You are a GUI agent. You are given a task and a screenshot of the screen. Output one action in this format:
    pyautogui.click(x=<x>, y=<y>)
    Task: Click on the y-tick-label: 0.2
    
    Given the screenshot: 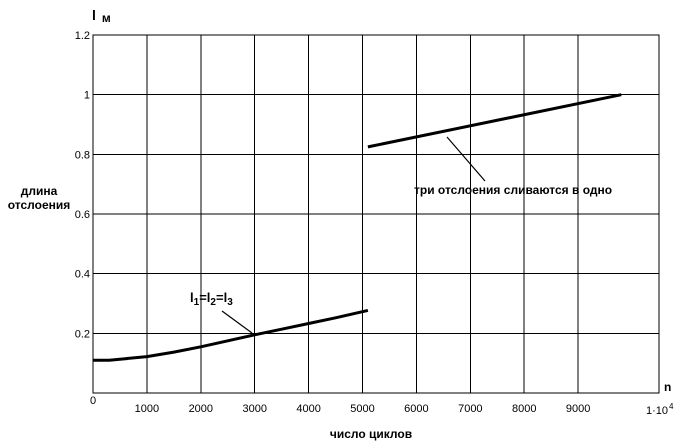 What is the action you would take?
    pyautogui.click(x=82, y=334)
    